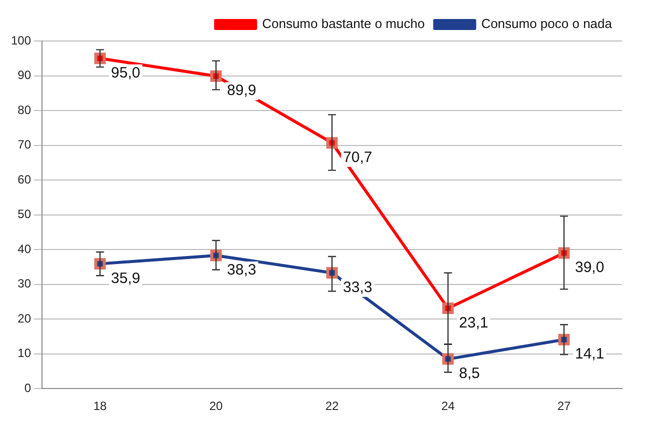  What do you see at coordinates (21, 40) in the screenshot?
I see `y-tick-label: 100` at bounding box center [21, 40].